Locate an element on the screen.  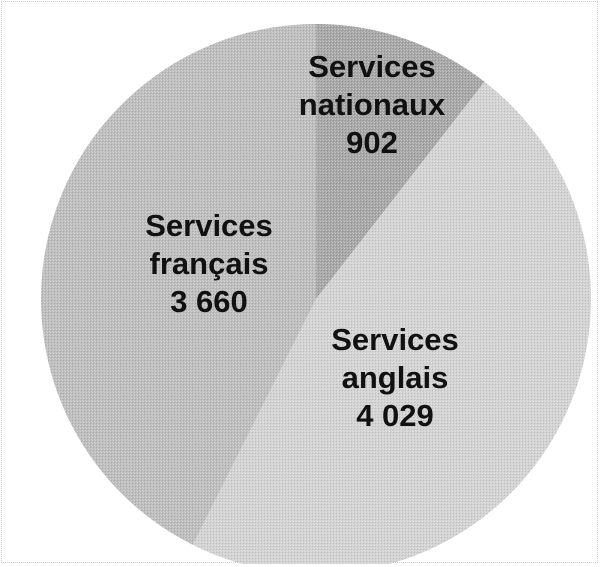
slice-label: Services français 3 660 is located at coordinates (209, 263).